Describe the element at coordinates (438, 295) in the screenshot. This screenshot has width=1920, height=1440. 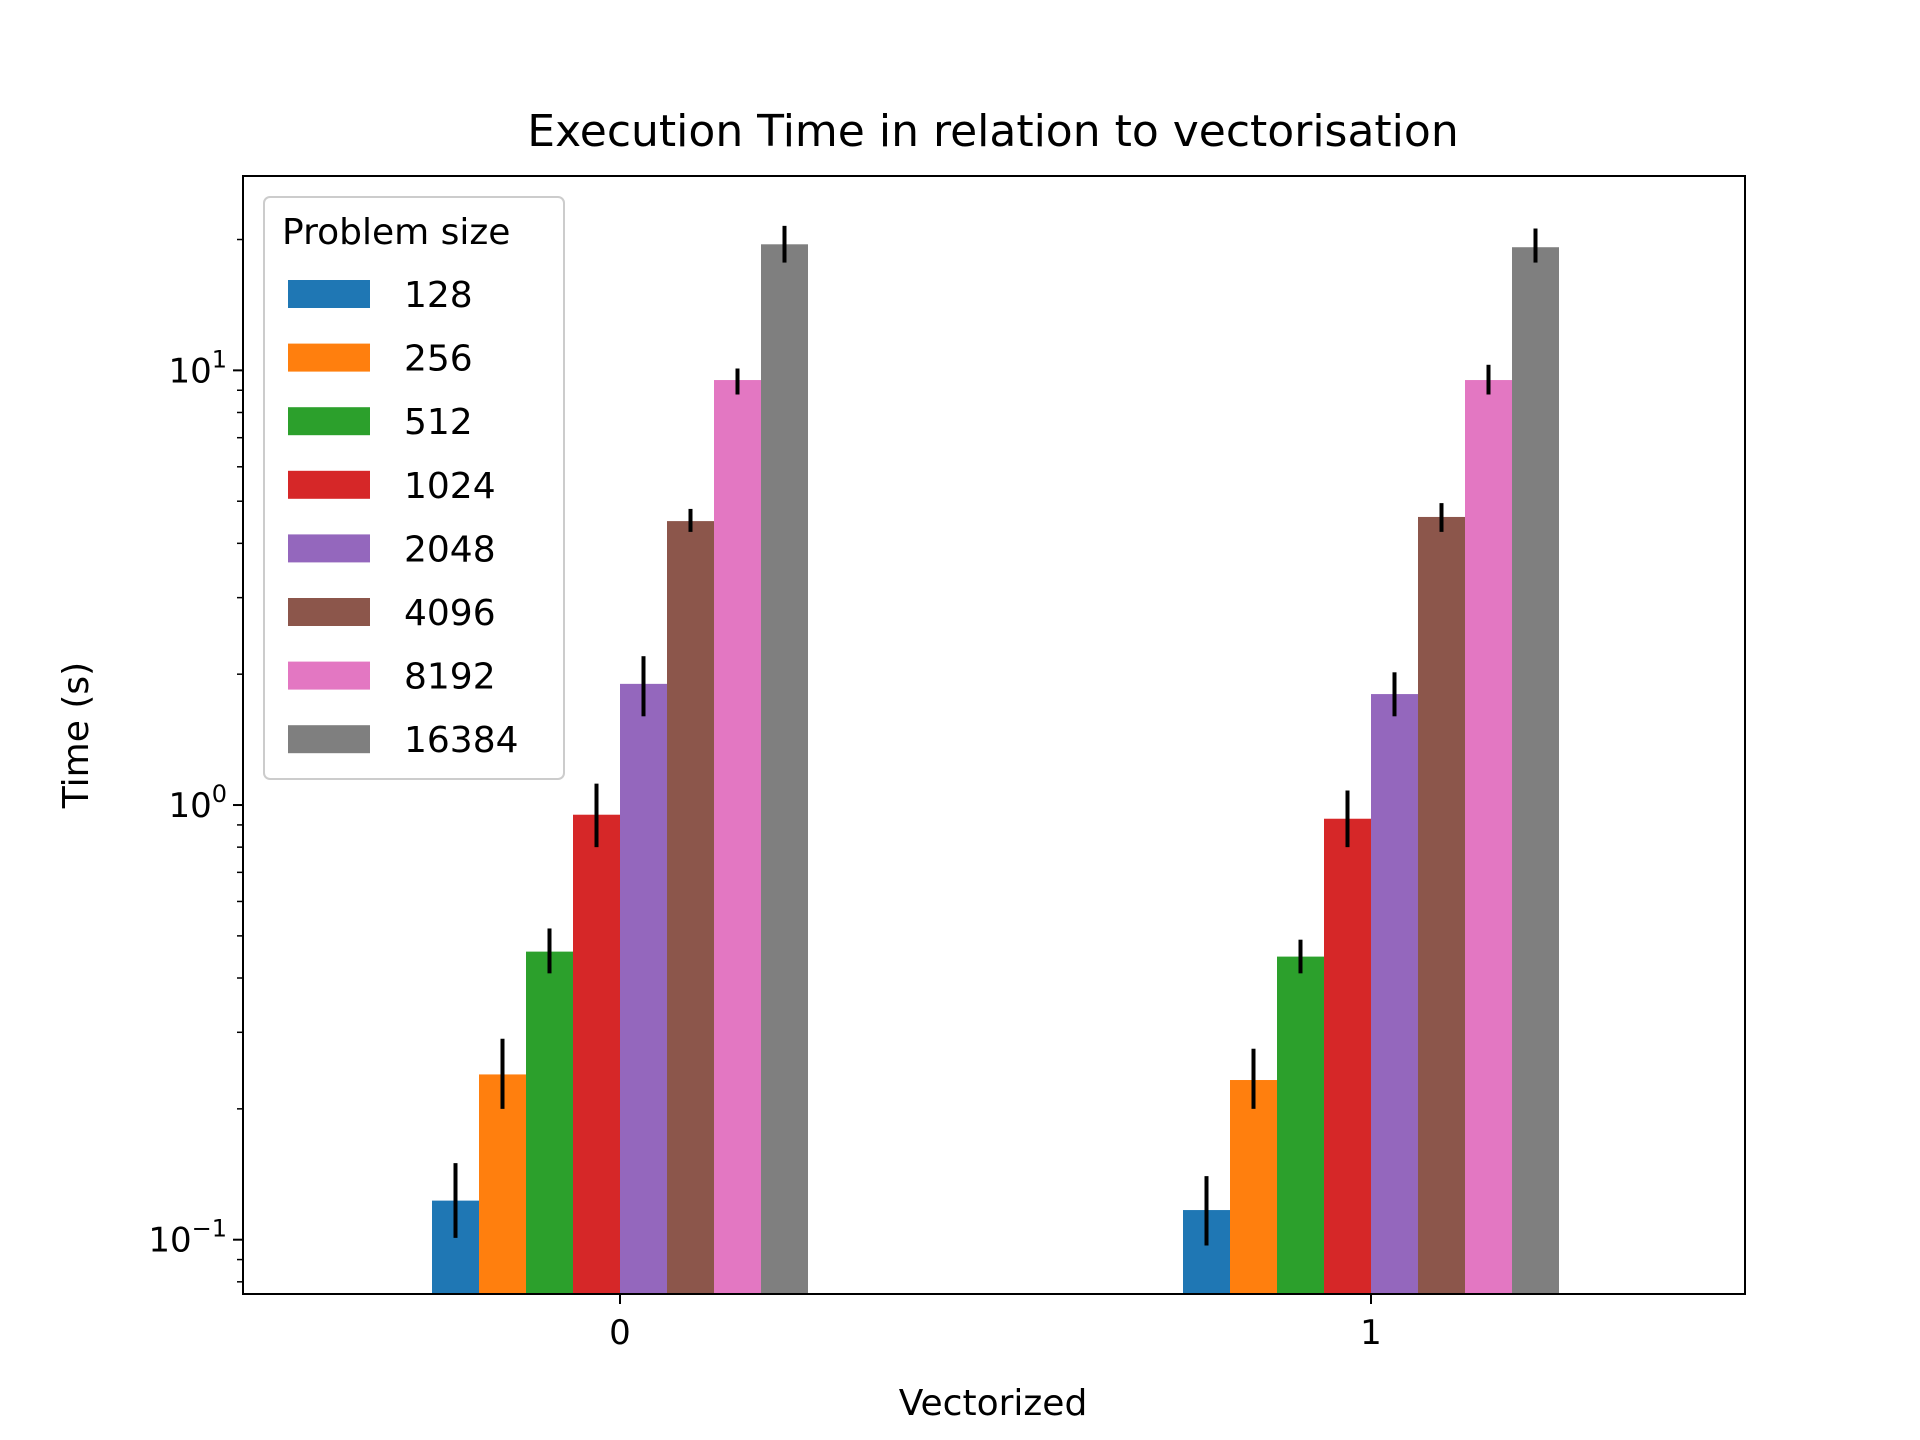
I see `legend-label-128: 128` at that location.